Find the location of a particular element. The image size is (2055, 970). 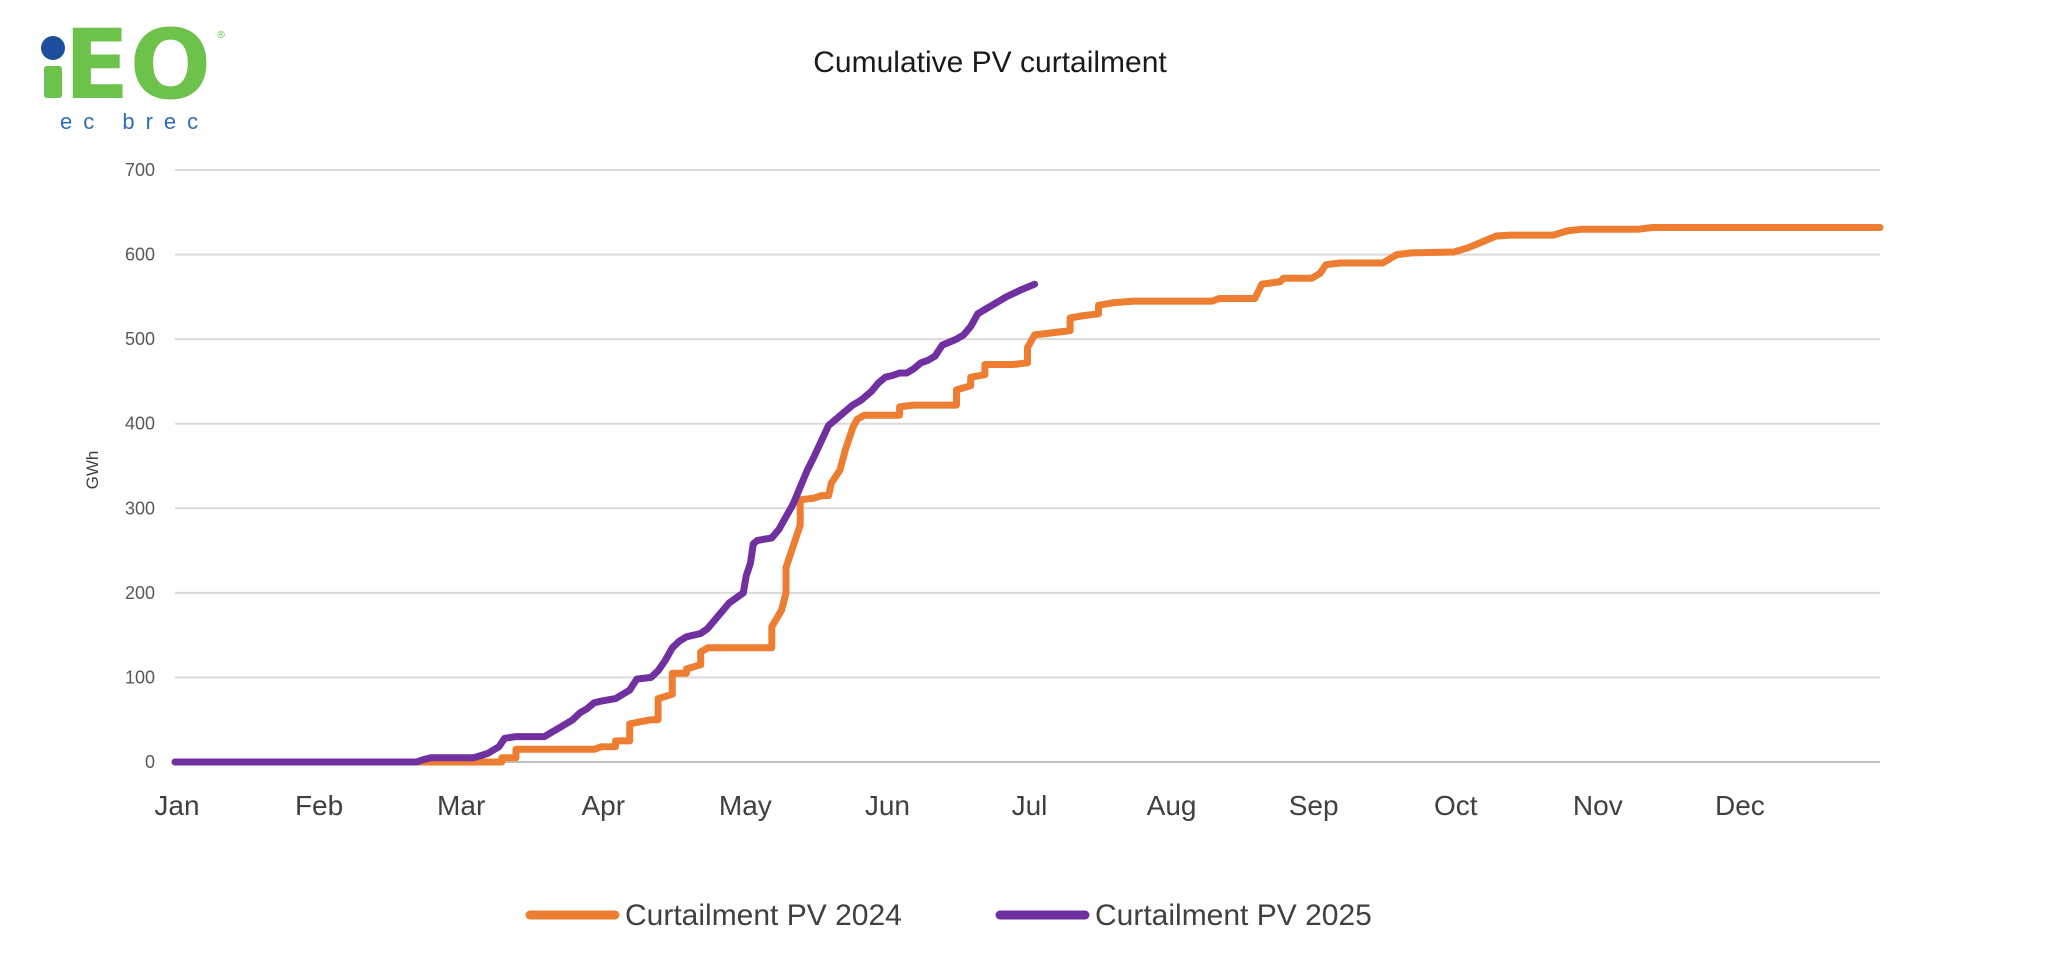

y-tick-label: 200 is located at coordinates (140, 593).